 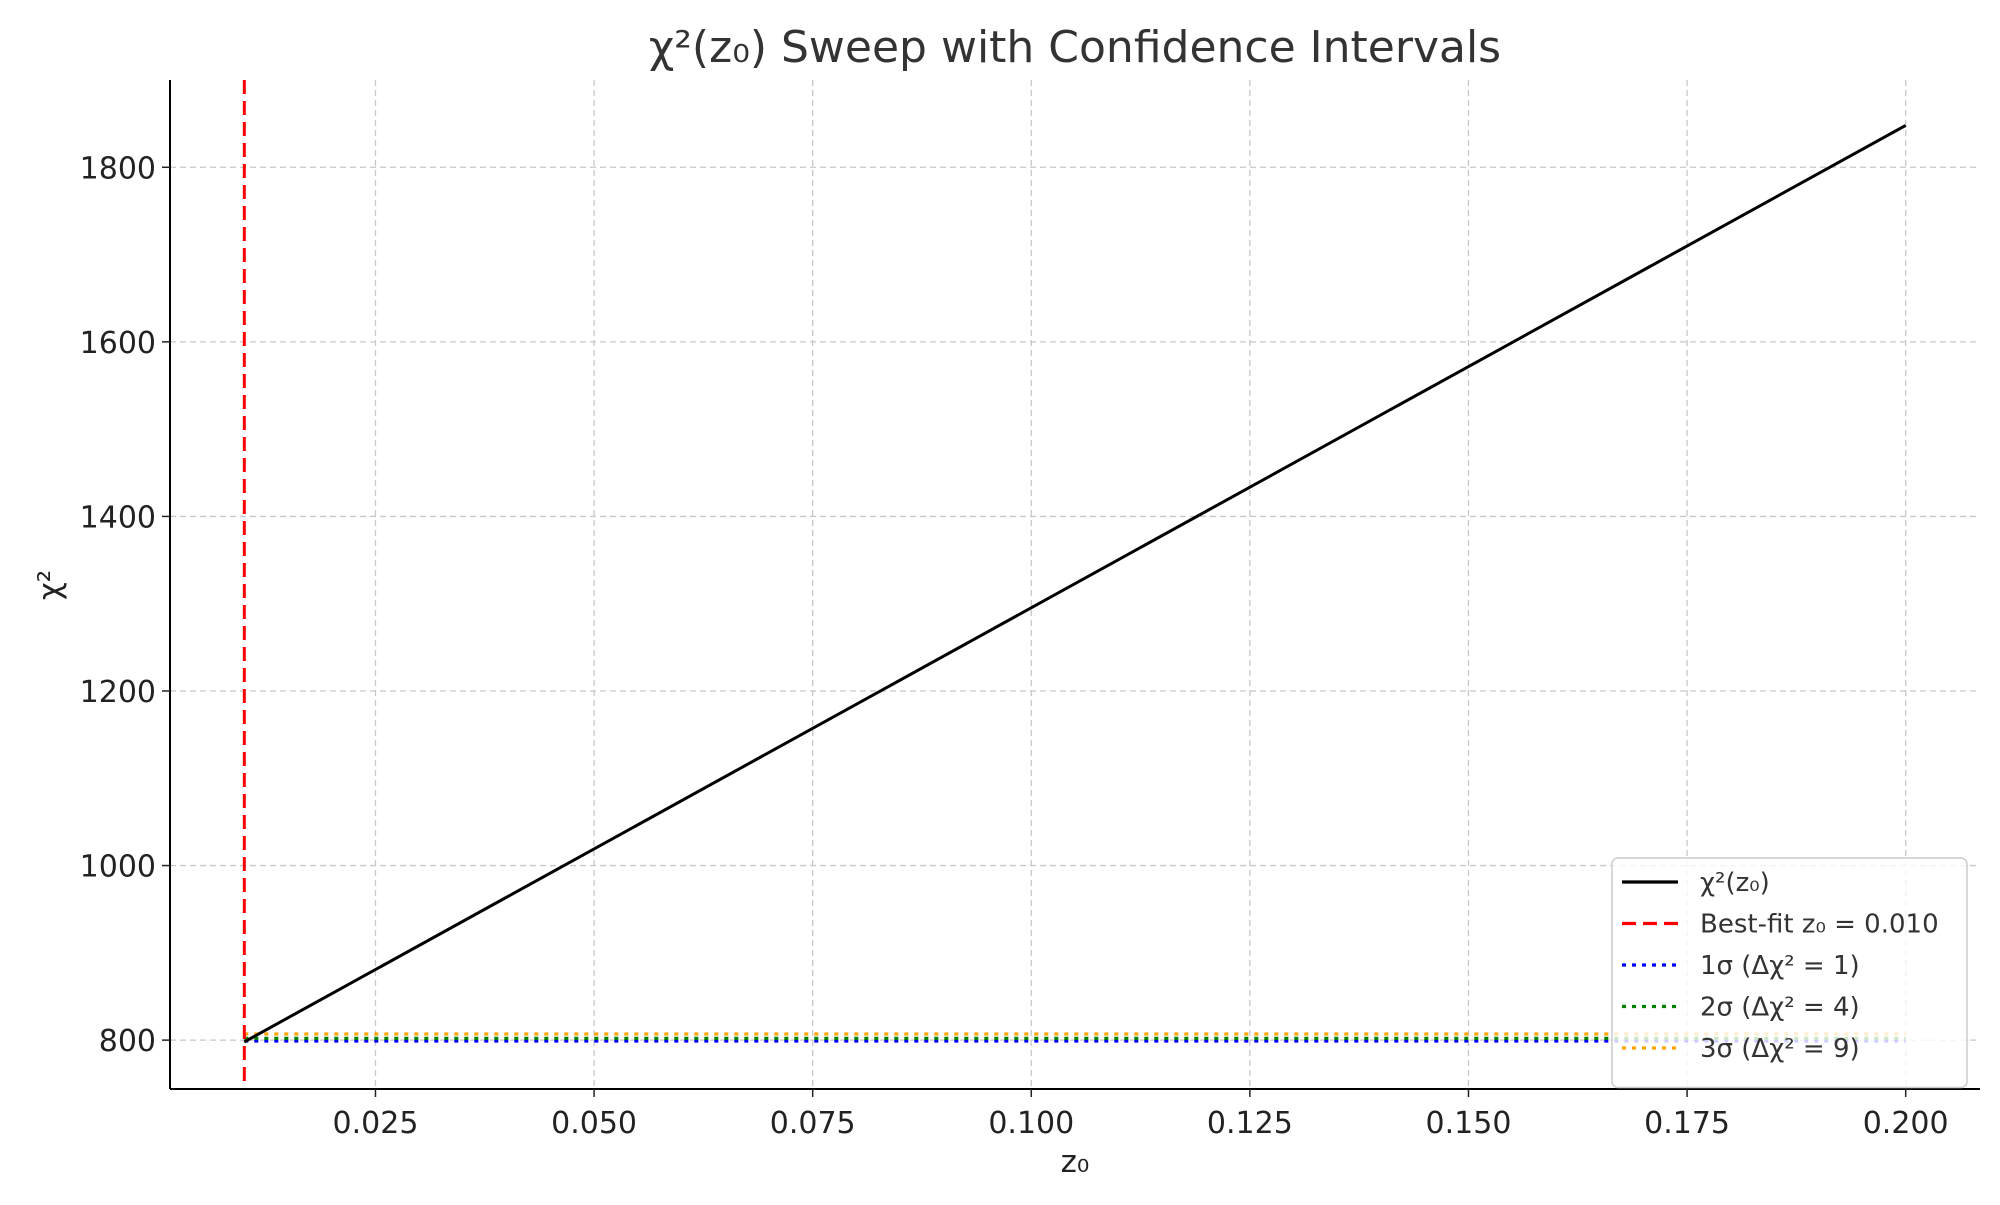 I want to click on x-tick-label: 0.175, so click(x=1687, y=1123).